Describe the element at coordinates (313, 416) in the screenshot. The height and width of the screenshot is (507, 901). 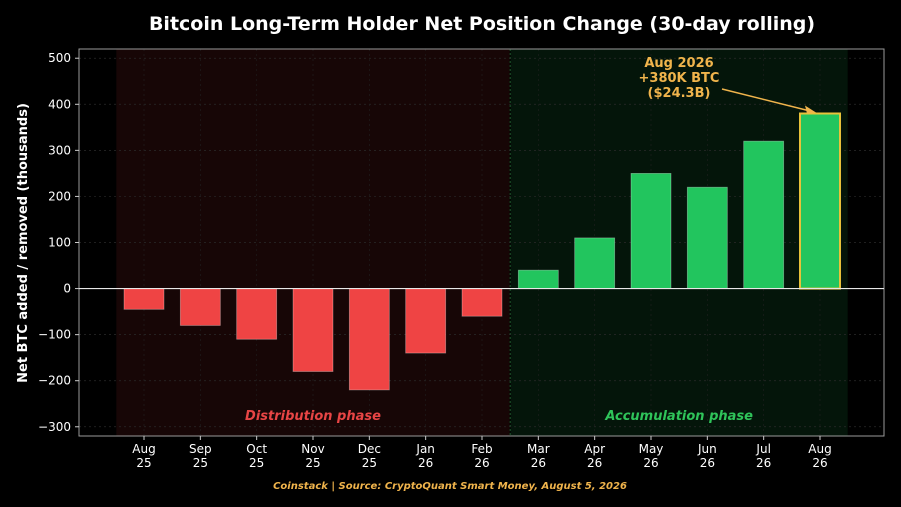
I see `phase-label-0: Distribution phase` at that location.